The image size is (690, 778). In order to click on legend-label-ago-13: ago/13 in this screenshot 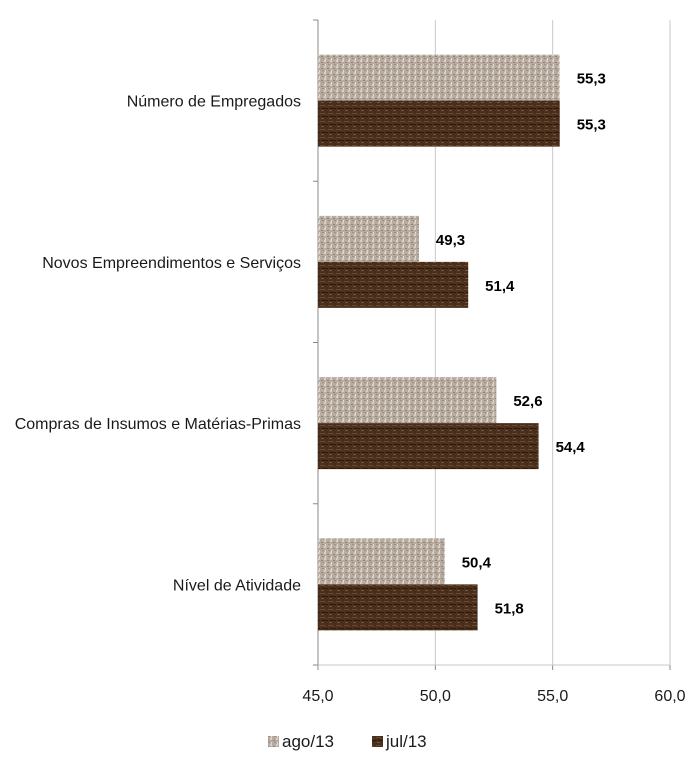, I will do `click(308, 741)`.